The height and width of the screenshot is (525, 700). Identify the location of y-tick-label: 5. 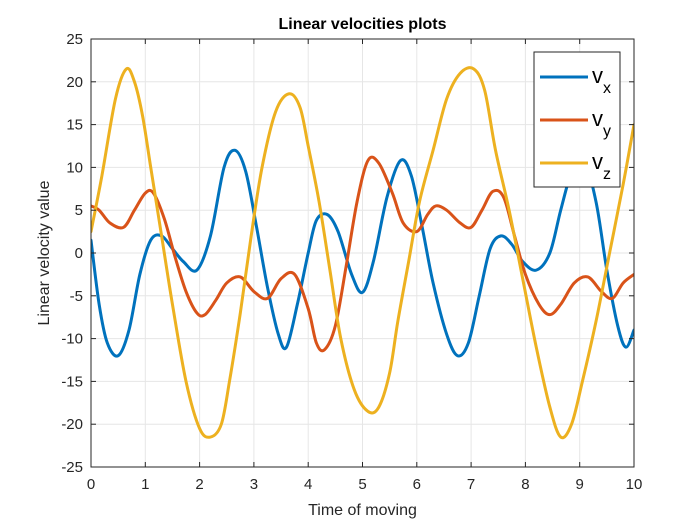
(79, 210).